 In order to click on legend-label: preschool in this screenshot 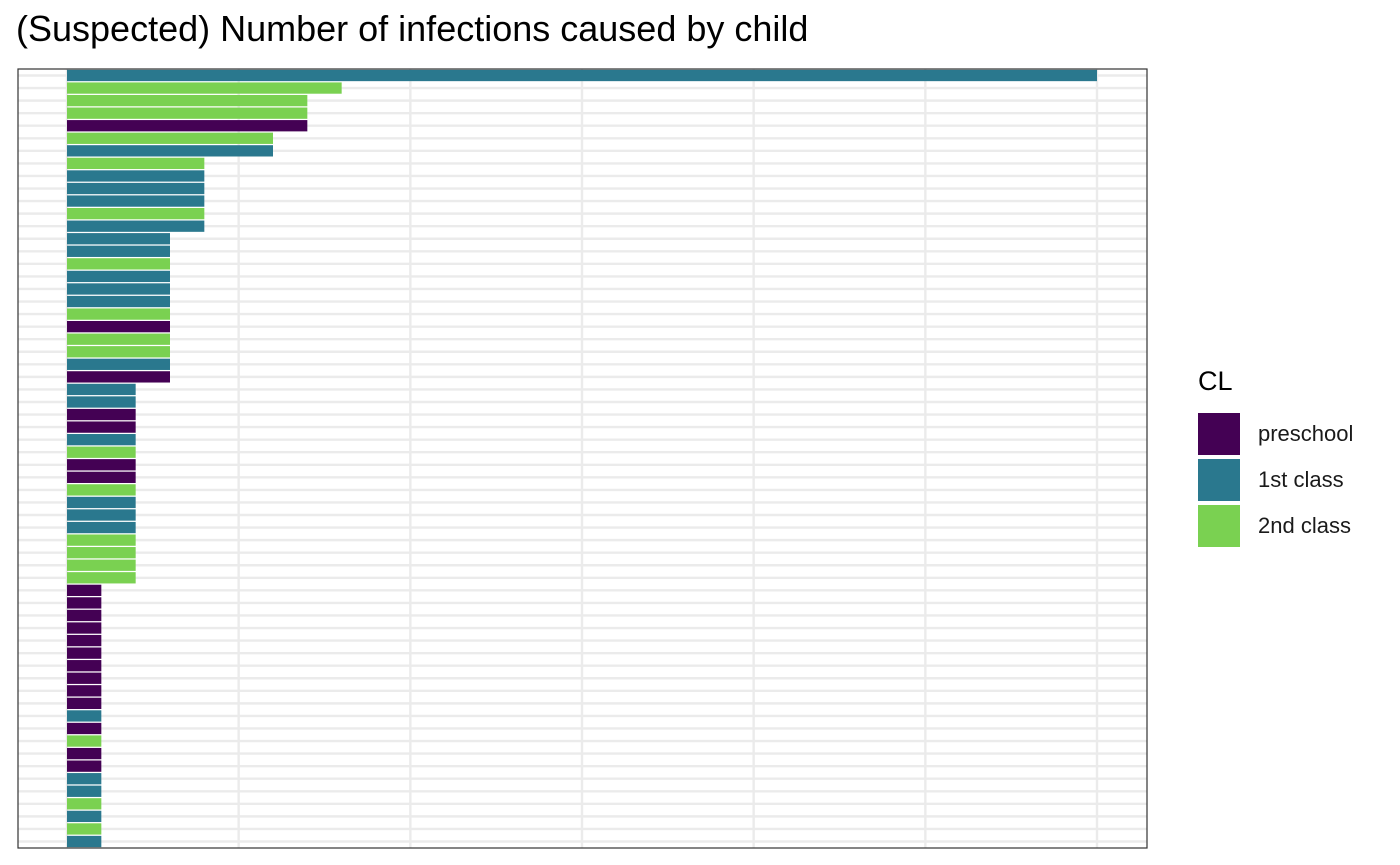, I will do `click(1306, 433)`.